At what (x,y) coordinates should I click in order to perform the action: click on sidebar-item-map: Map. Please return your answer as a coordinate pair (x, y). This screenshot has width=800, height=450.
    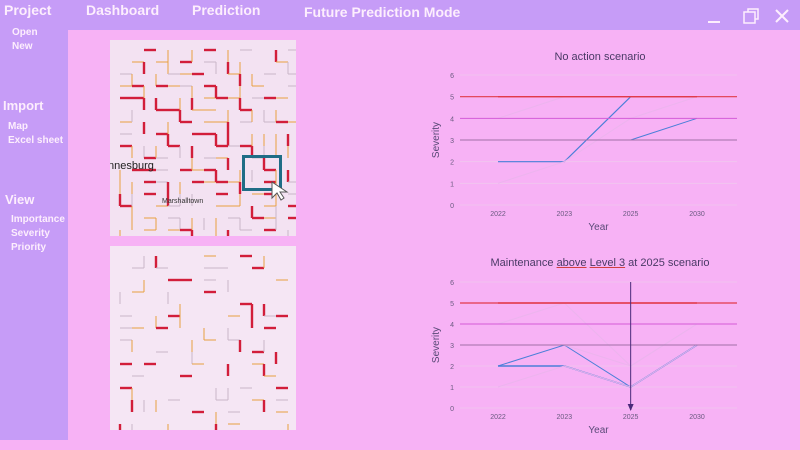
    Looking at the image, I should click on (18, 126).